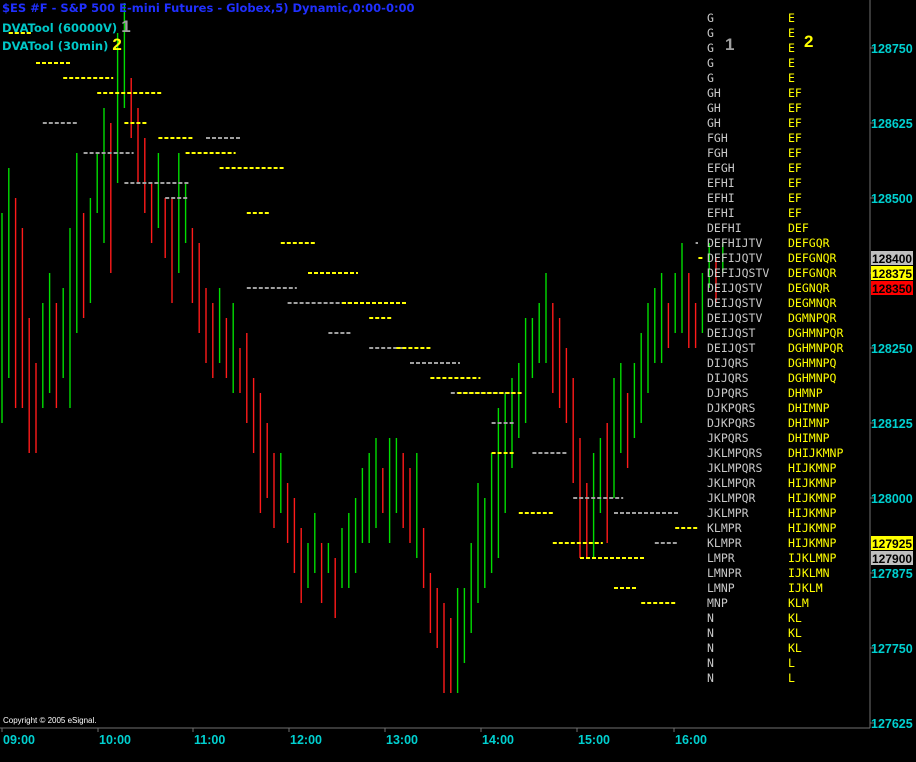 The image size is (916, 762). What do you see at coordinates (892, 724) in the screenshot?
I see `y-tick-label: 127625` at bounding box center [892, 724].